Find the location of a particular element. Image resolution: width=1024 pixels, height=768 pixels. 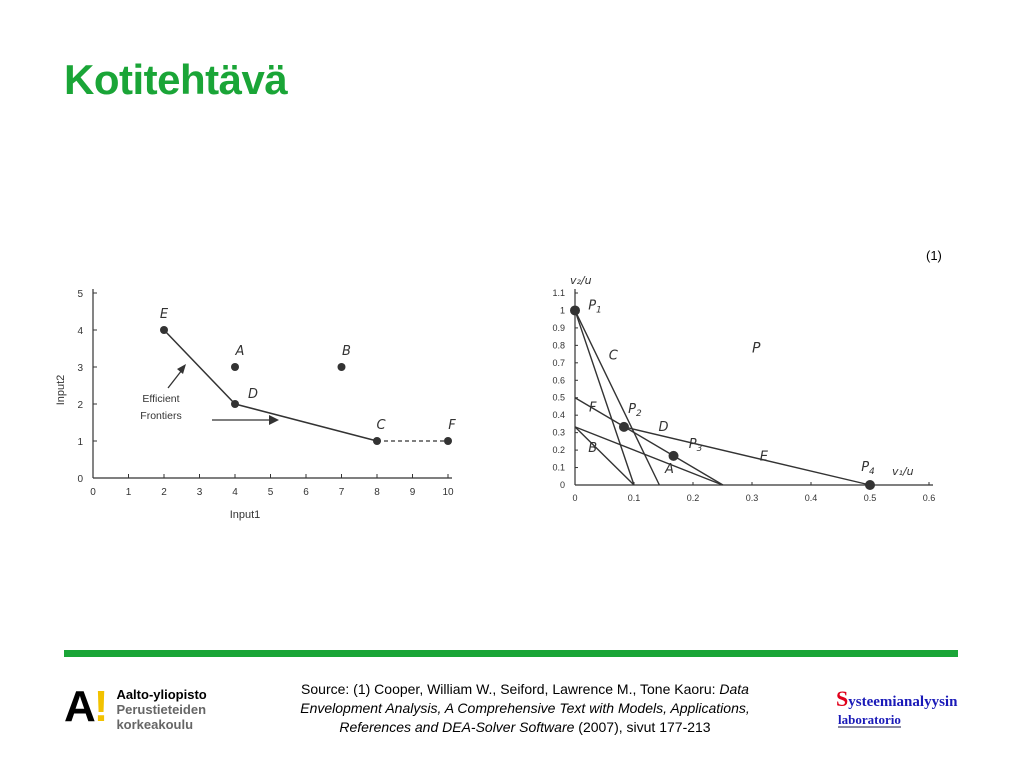

y-axis-label: v₂/u is located at coordinates (581, 280).